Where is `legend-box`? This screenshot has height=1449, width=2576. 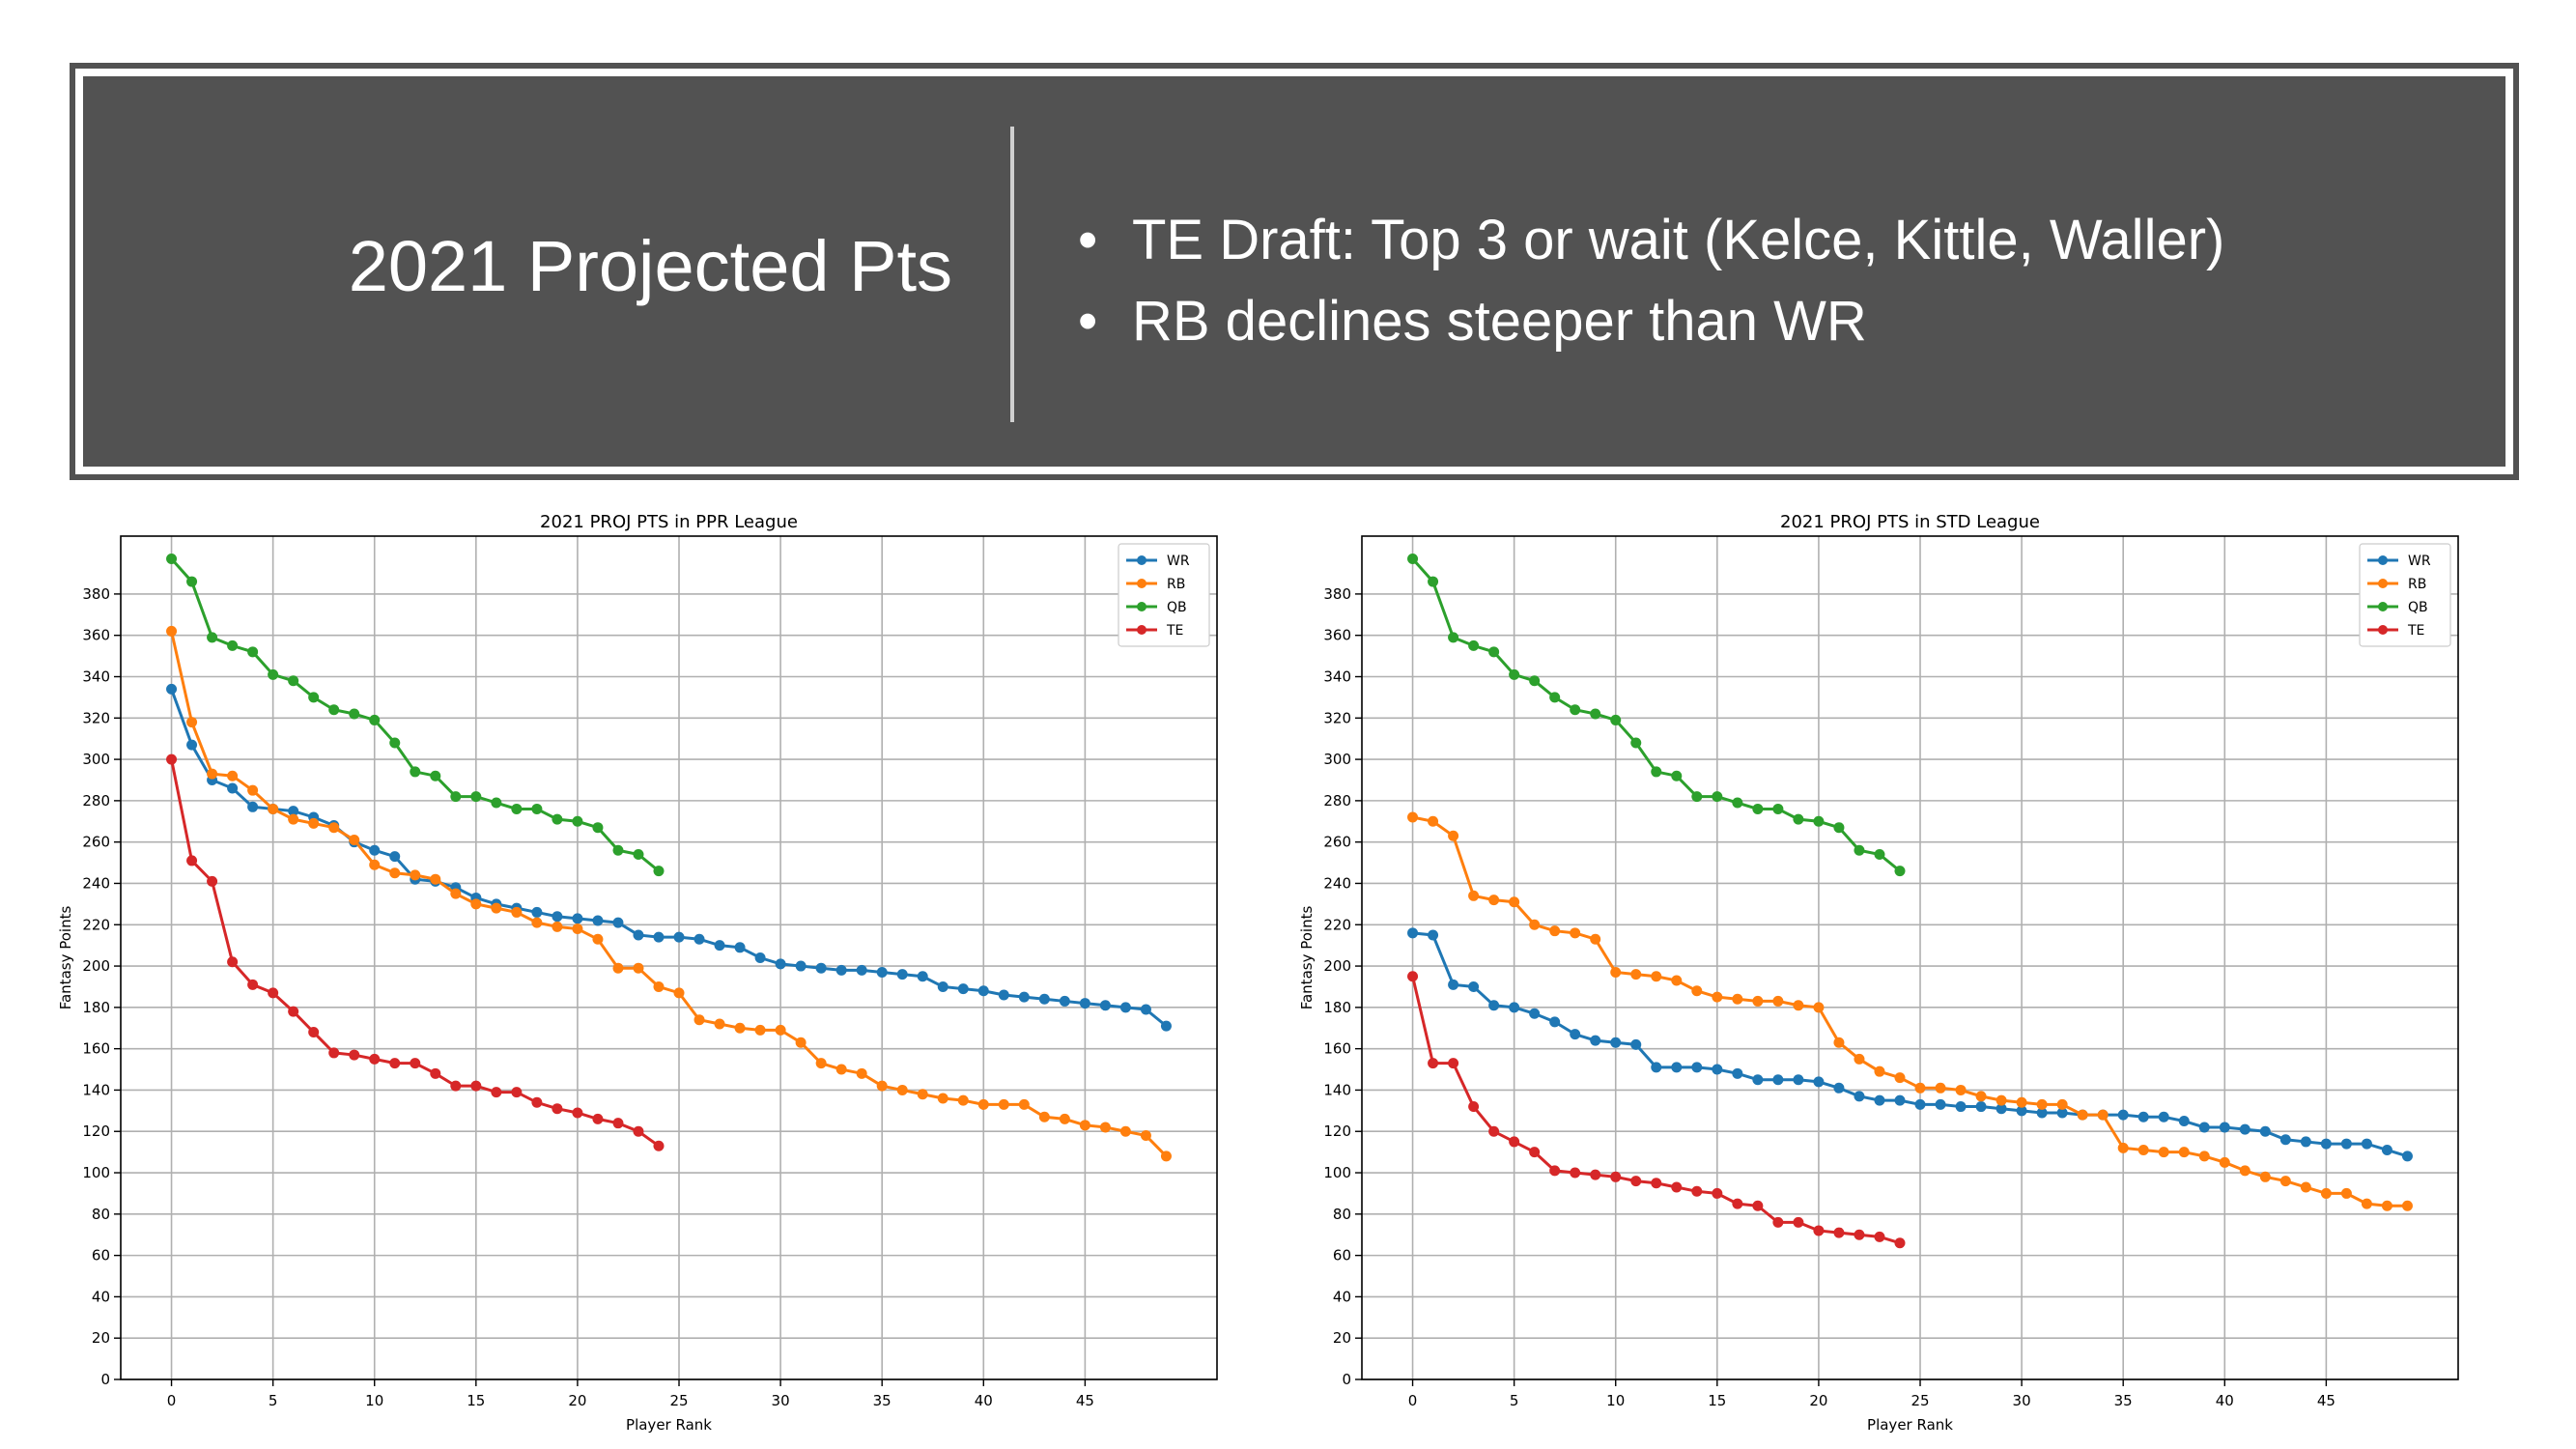 legend-box is located at coordinates (1164, 595).